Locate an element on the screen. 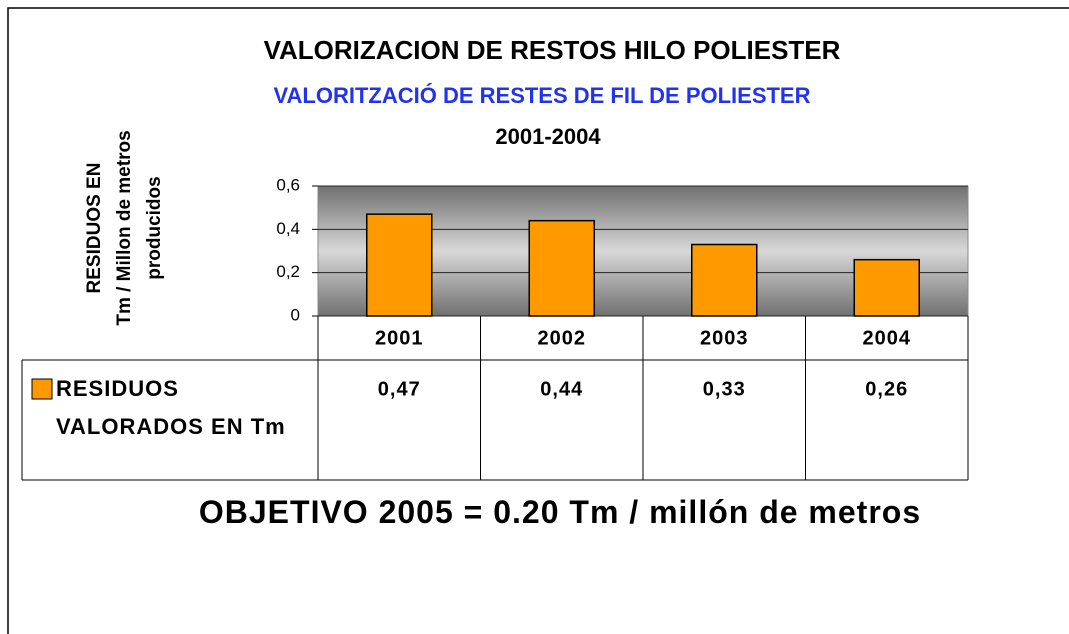 The height and width of the screenshot is (634, 1069). x-tick-label: 2002 is located at coordinates (562, 338).